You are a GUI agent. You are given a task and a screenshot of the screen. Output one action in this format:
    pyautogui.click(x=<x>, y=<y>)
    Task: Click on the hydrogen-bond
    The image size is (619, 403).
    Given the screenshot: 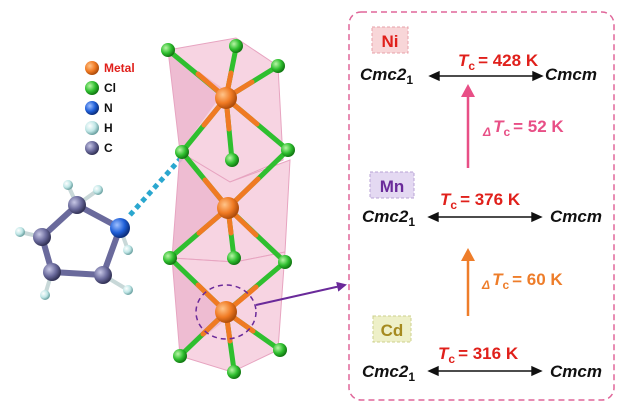 What is the action you would take?
    pyautogui.click(x=156, y=186)
    